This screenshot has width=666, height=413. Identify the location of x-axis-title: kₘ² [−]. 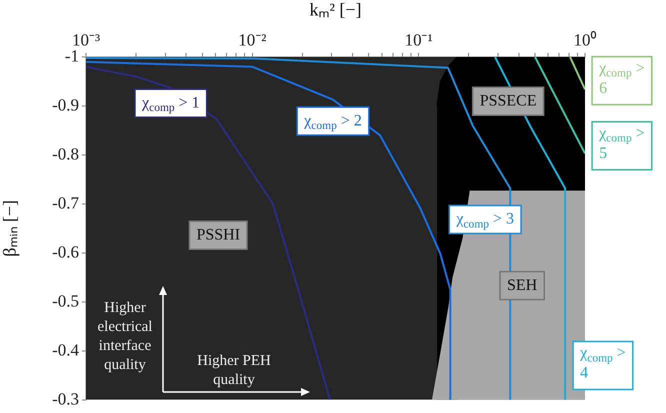
(335, 10).